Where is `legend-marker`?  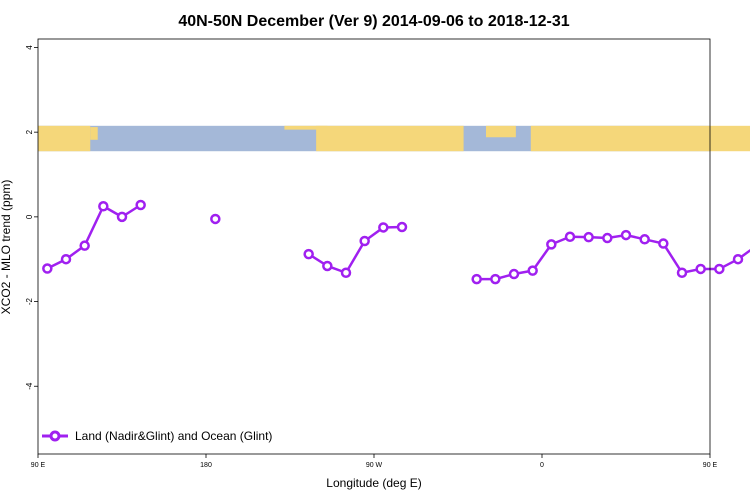
legend-marker is located at coordinates (55, 436).